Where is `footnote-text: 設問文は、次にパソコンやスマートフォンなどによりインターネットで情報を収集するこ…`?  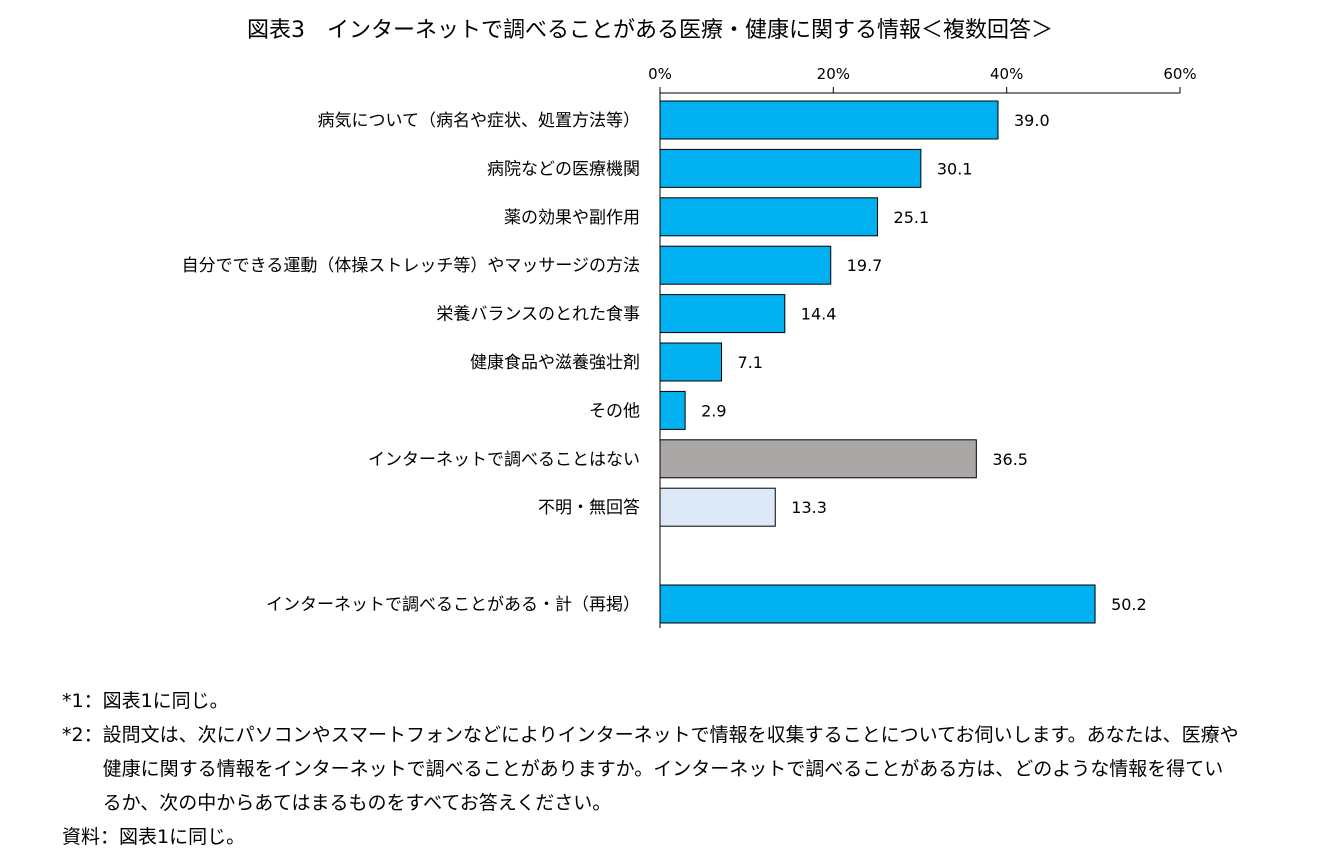
footnote-text: 設問文は、次にパソコンやスマートフォンなどによりインターネットで情報を収集するこ… is located at coordinates (670, 769).